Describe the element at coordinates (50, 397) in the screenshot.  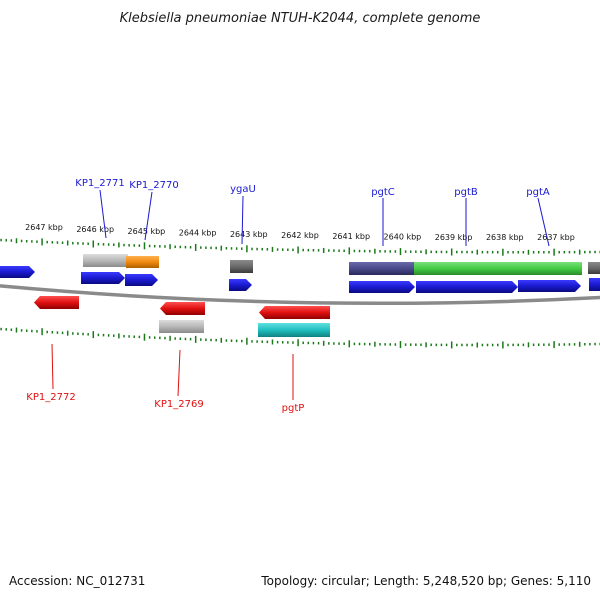
I see `gene-label-kp1-2772: KP1_2772` at that location.